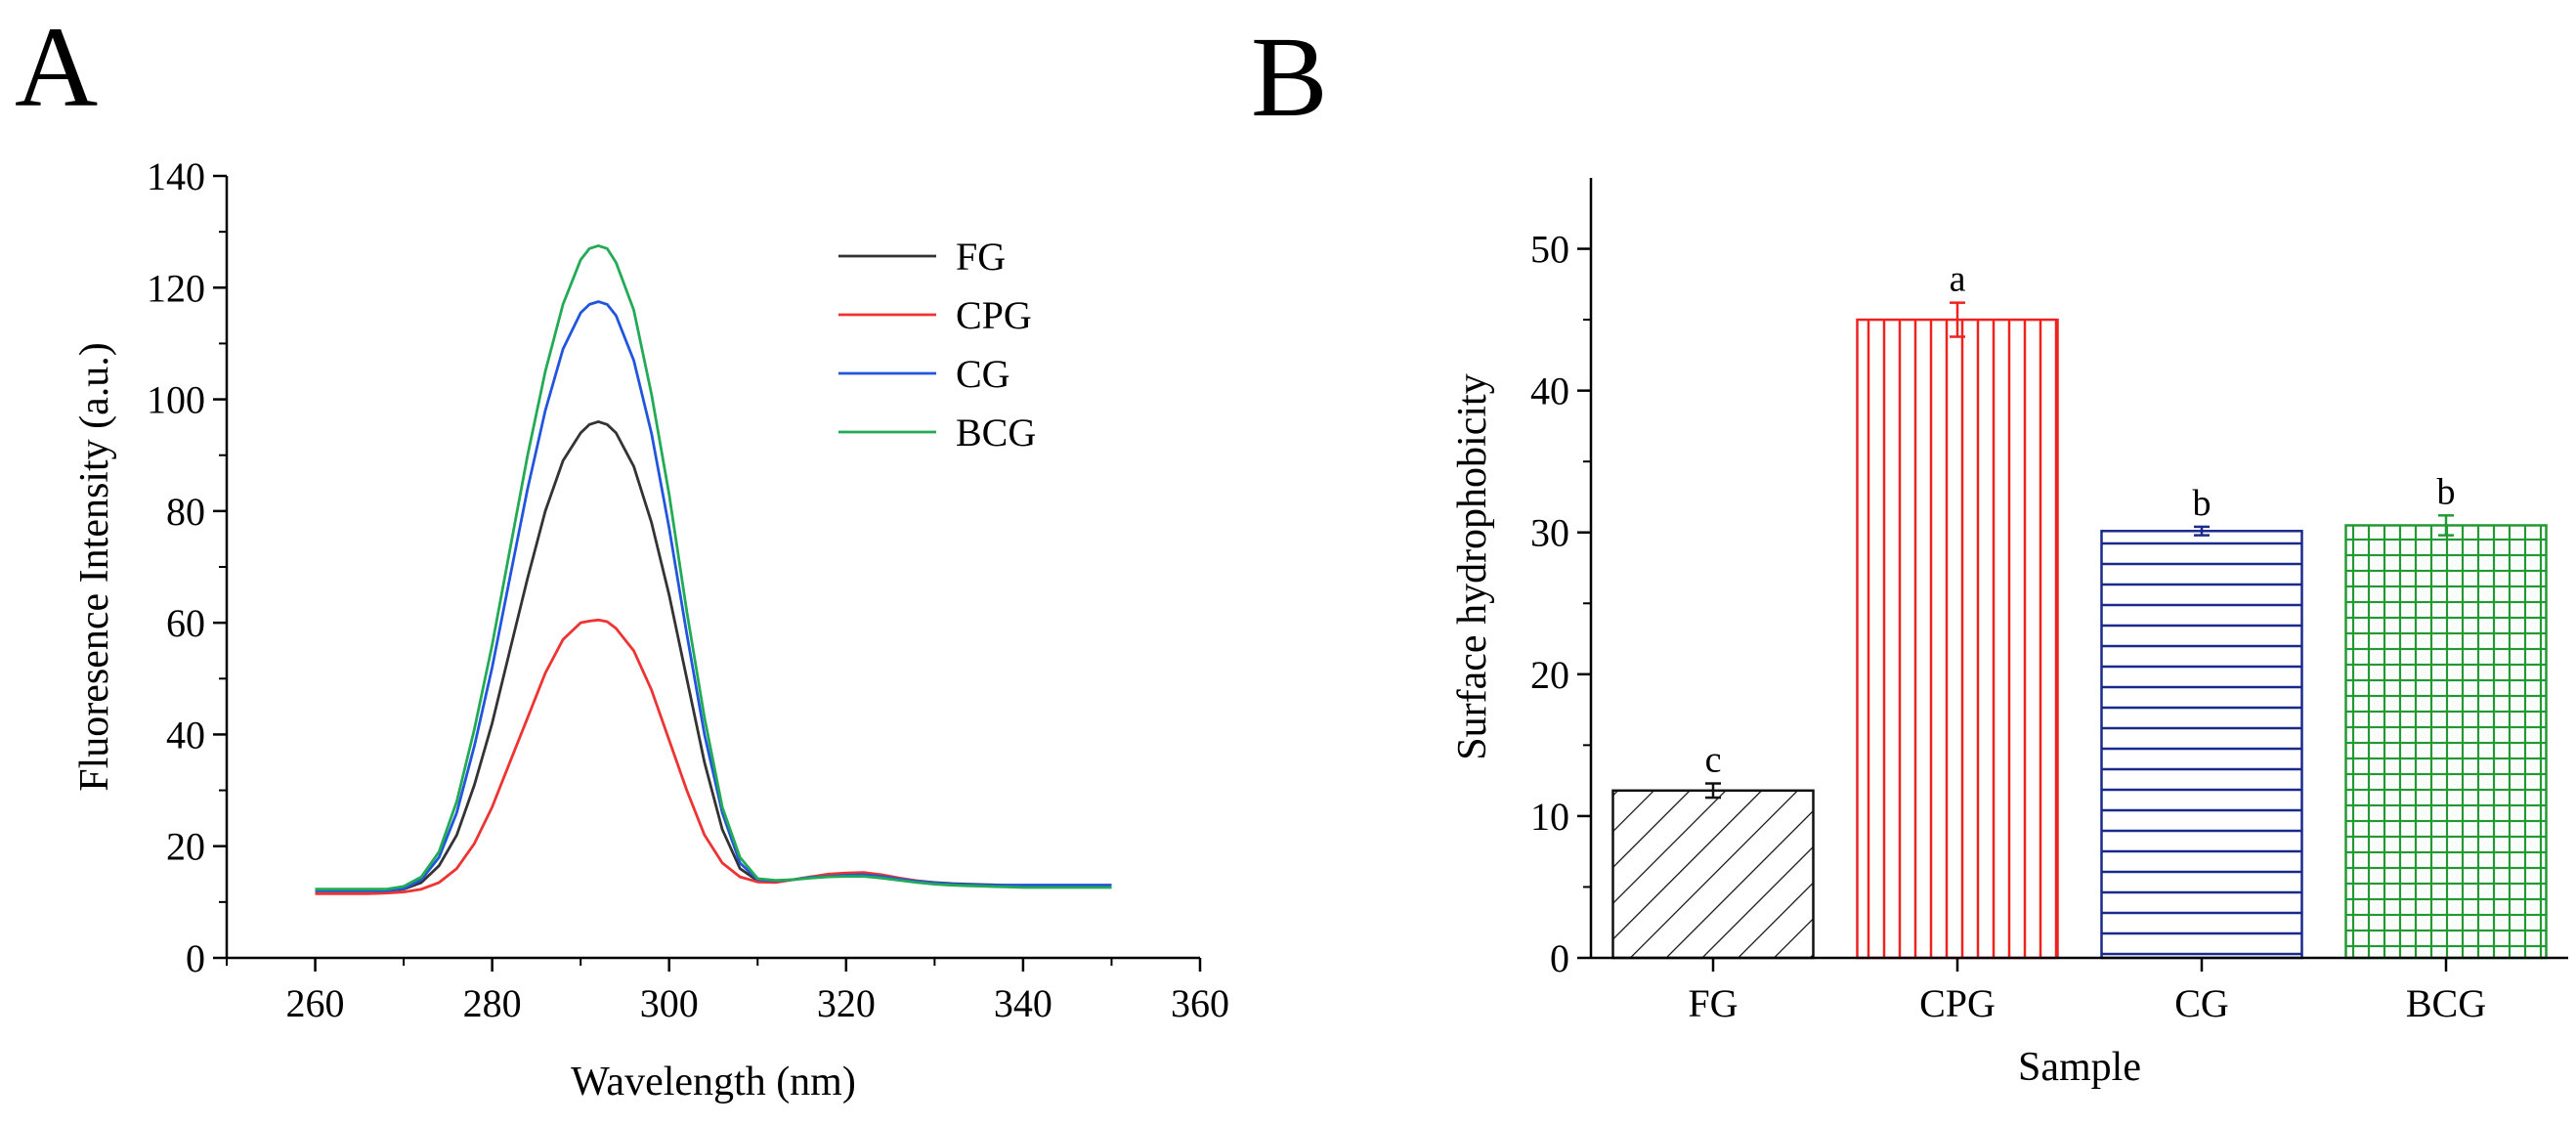 The height and width of the screenshot is (1126, 2576). What do you see at coordinates (176, 288) in the screenshot?
I see `panel-a-y-tick-label: 120` at bounding box center [176, 288].